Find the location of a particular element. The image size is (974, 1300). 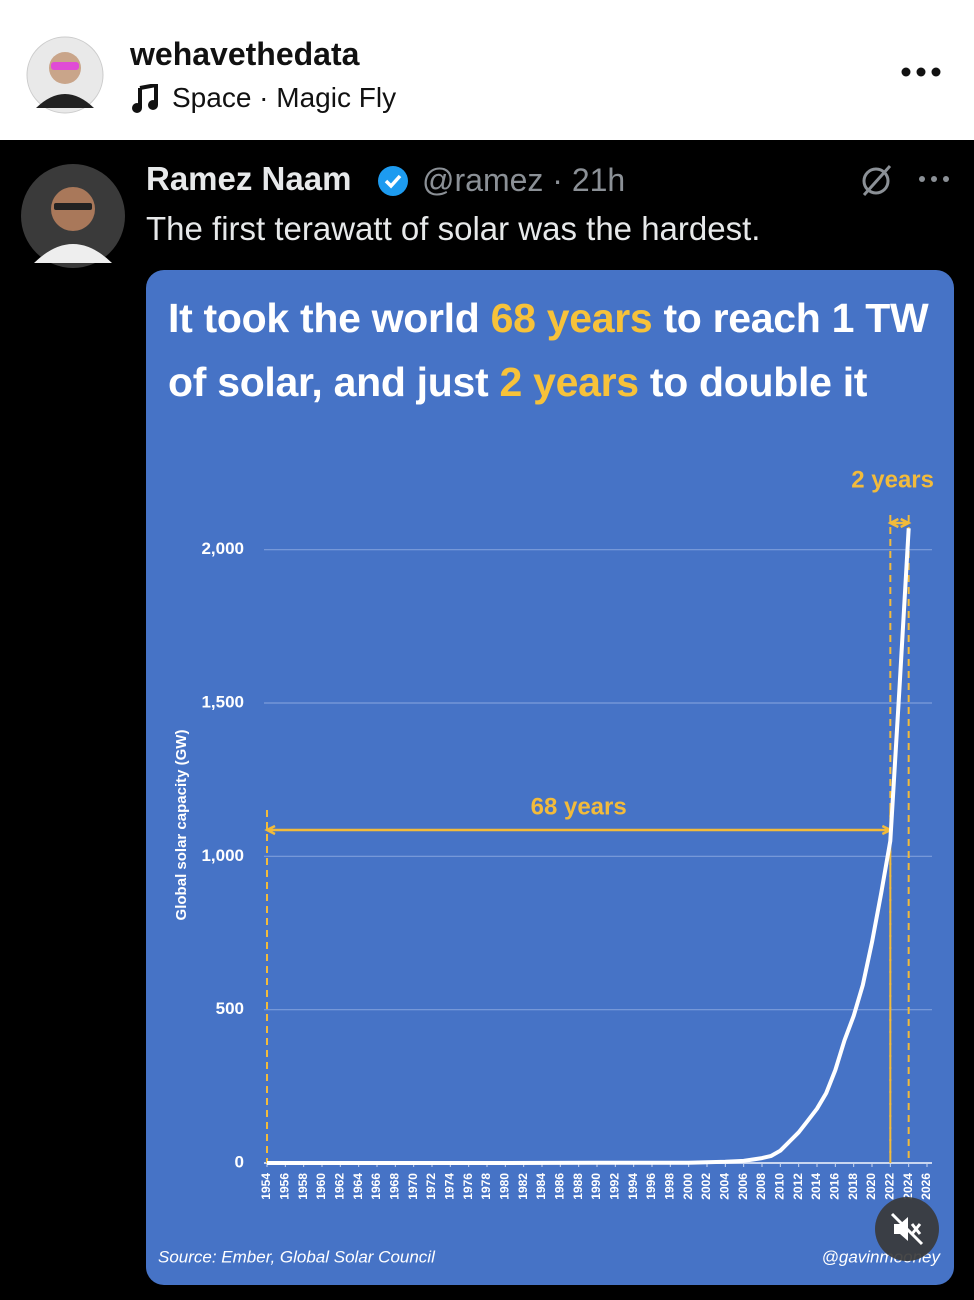

x-tick-label: 1984 is located at coordinates (541, 1186).